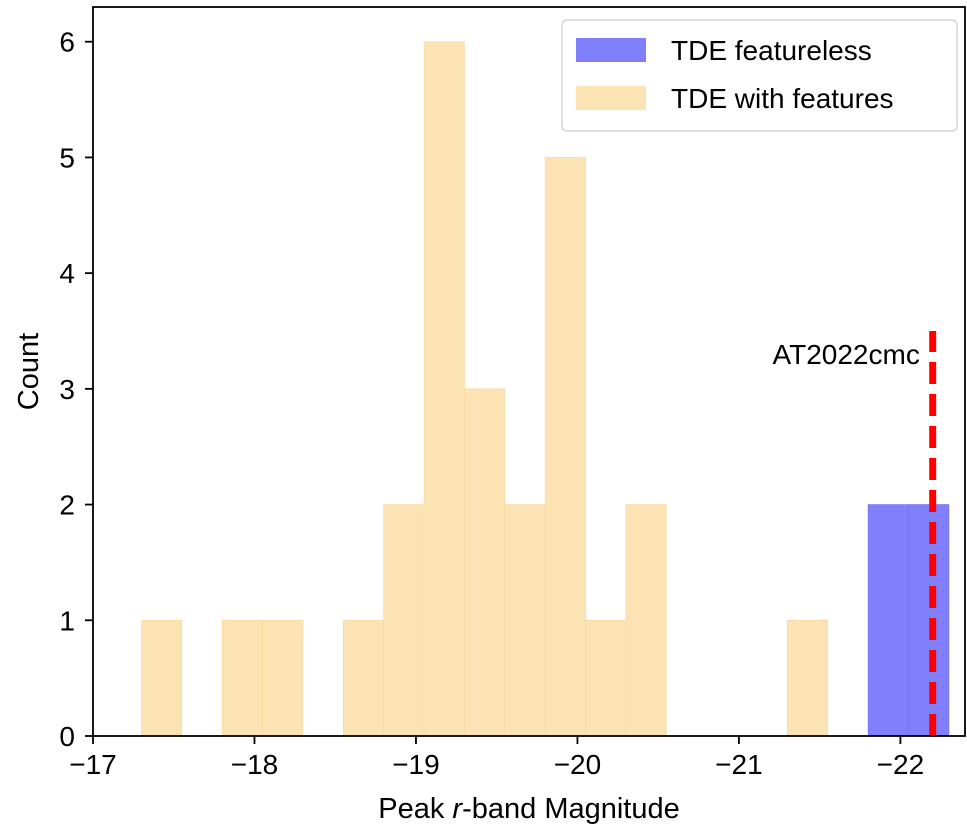 The width and height of the screenshot is (967, 832). I want to click on legend-swatch-with-features, so click(611, 98).